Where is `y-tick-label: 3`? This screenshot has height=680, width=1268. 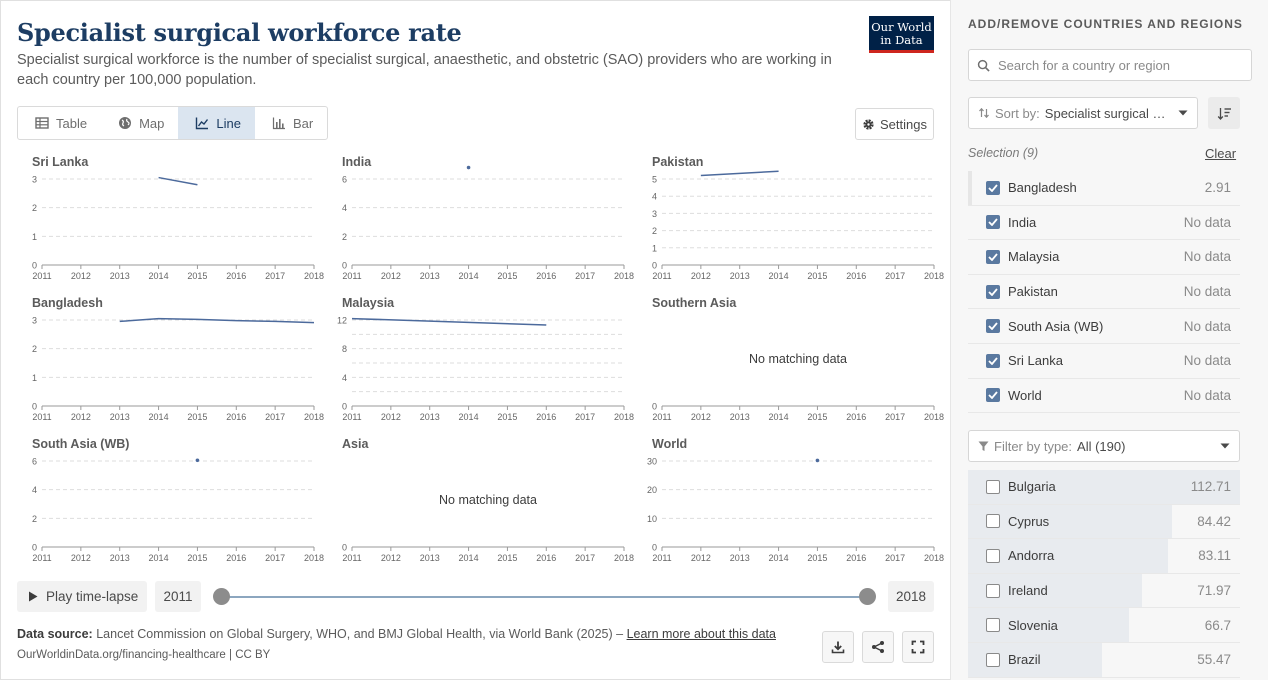 y-tick-label: 3 is located at coordinates (34, 180).